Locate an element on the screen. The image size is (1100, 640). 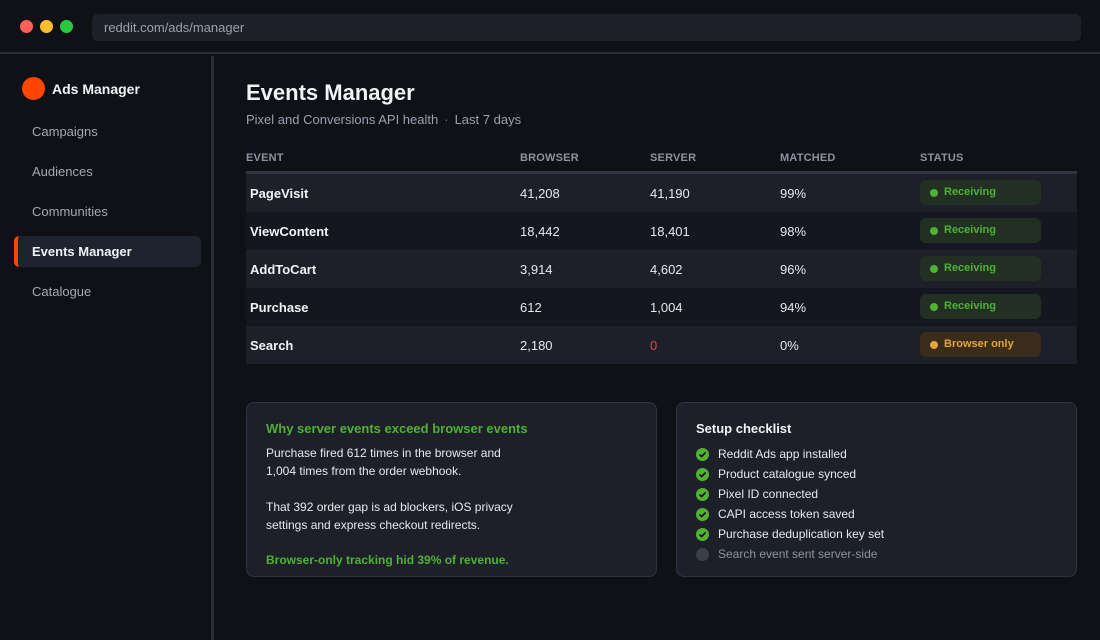
explanation-line: settings and express checkout redirects. is located at coordinates (373, 525).